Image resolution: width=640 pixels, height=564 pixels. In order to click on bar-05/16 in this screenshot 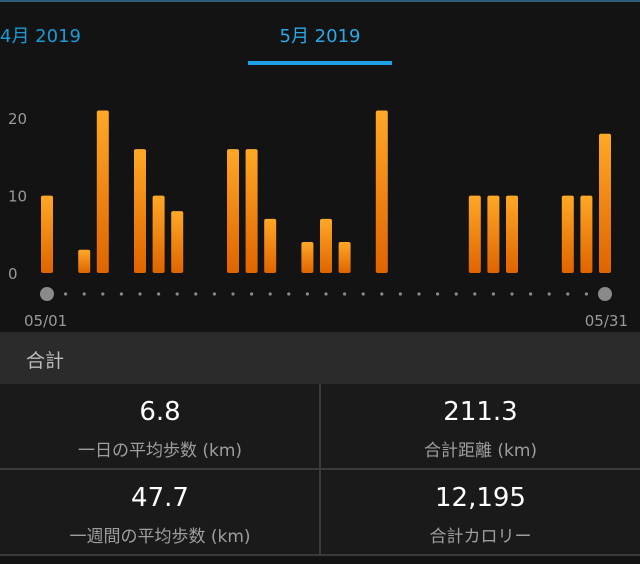, I will do `click(326, 245)`.